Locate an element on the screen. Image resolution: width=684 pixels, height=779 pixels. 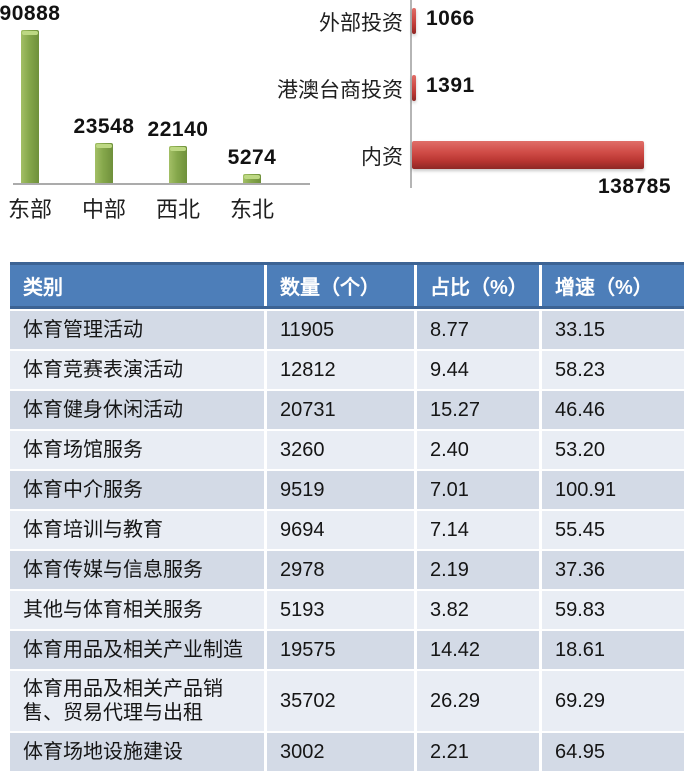
table-cell: 体育健身休闲活动 is located at coordinates (138, 410).